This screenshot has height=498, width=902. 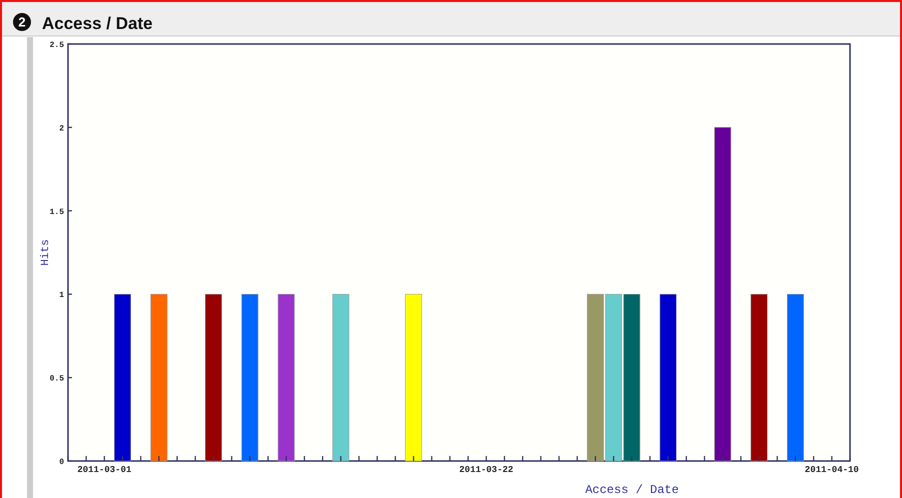 I want to click on number-badge: 2, so click(x=22, y=22).